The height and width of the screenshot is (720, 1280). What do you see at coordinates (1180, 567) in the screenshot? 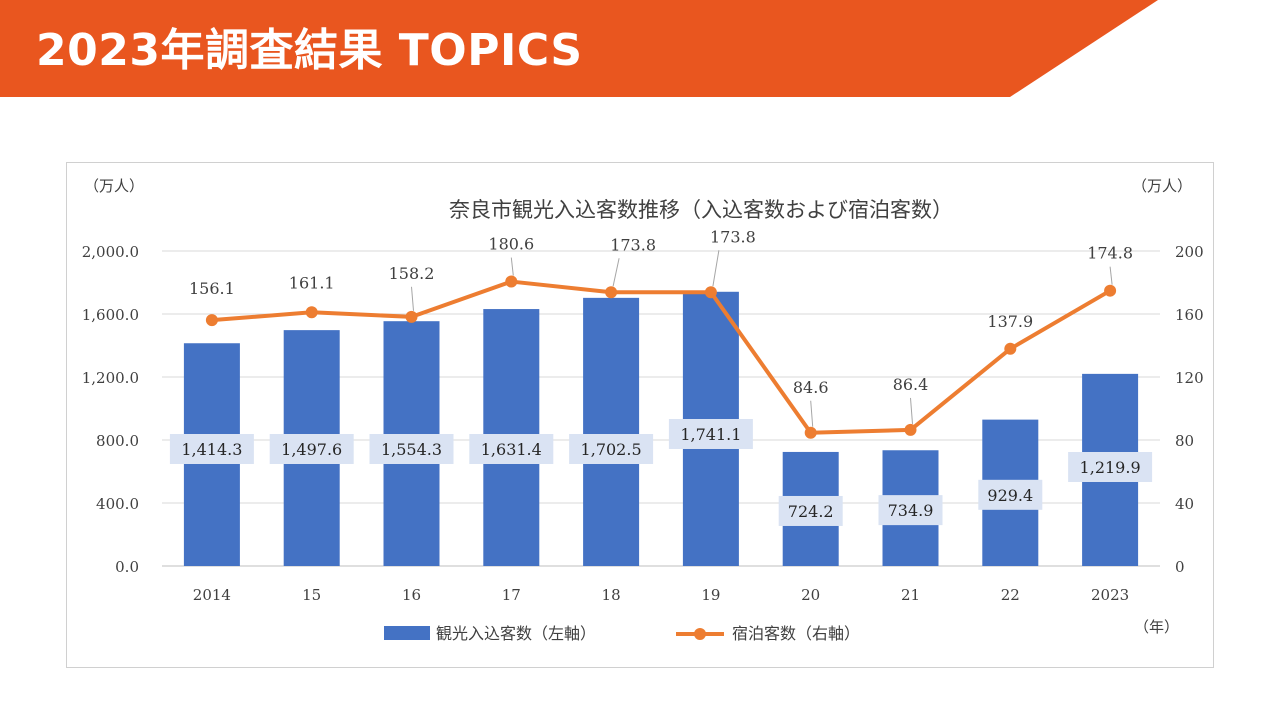
I see `y-right-tick-label: 0` at bounding box center [1180, 567].